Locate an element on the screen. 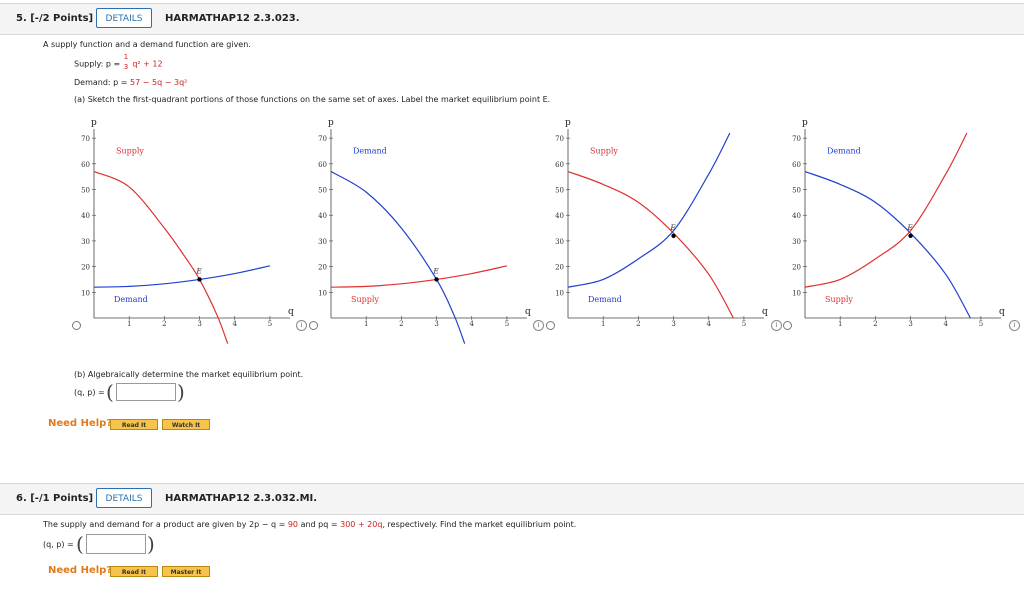 This screenshot has height=594, width=1024. demand-prefix: Demand: p = is located at coordinates (101, 82).